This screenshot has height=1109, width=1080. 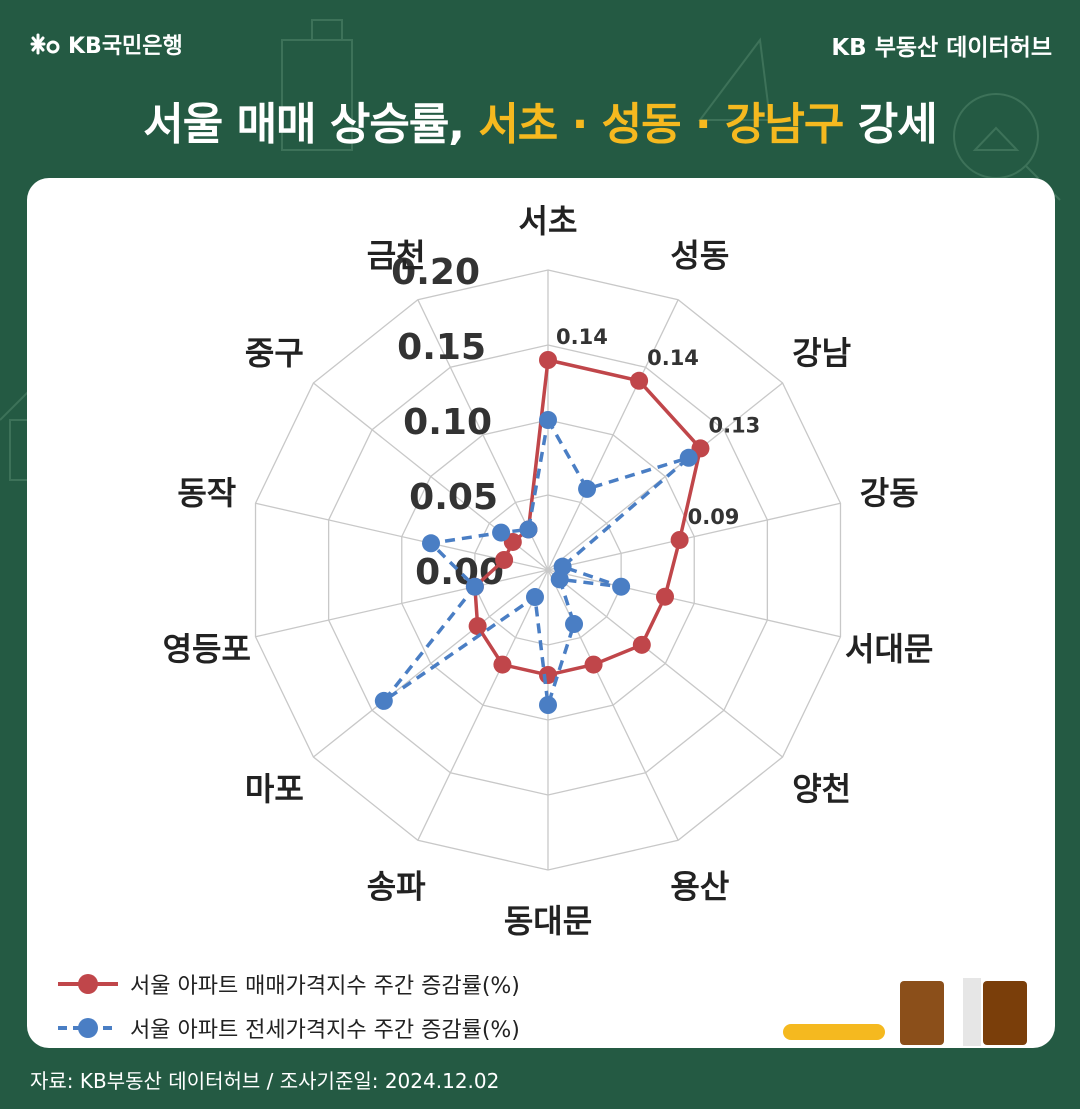 What do you see at coordinates (941, 48) in the screenshot?
I see `hub-name: KB 부동산 데이터허브` at bounding box center [941, 48].